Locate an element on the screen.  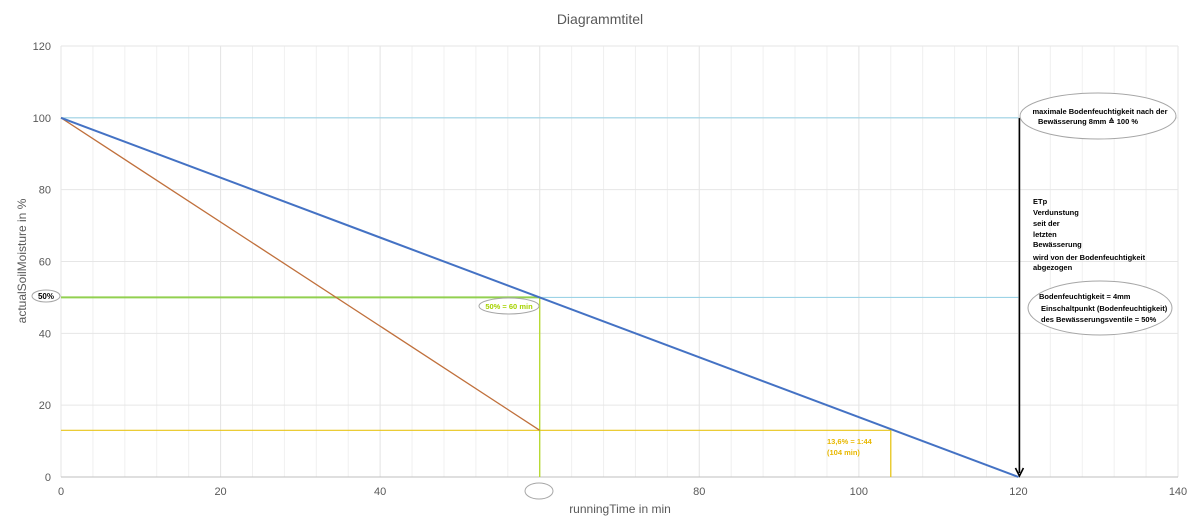
yellow-note-line-1: 13,6% = 1:44 is located at coordinates (850, 441).